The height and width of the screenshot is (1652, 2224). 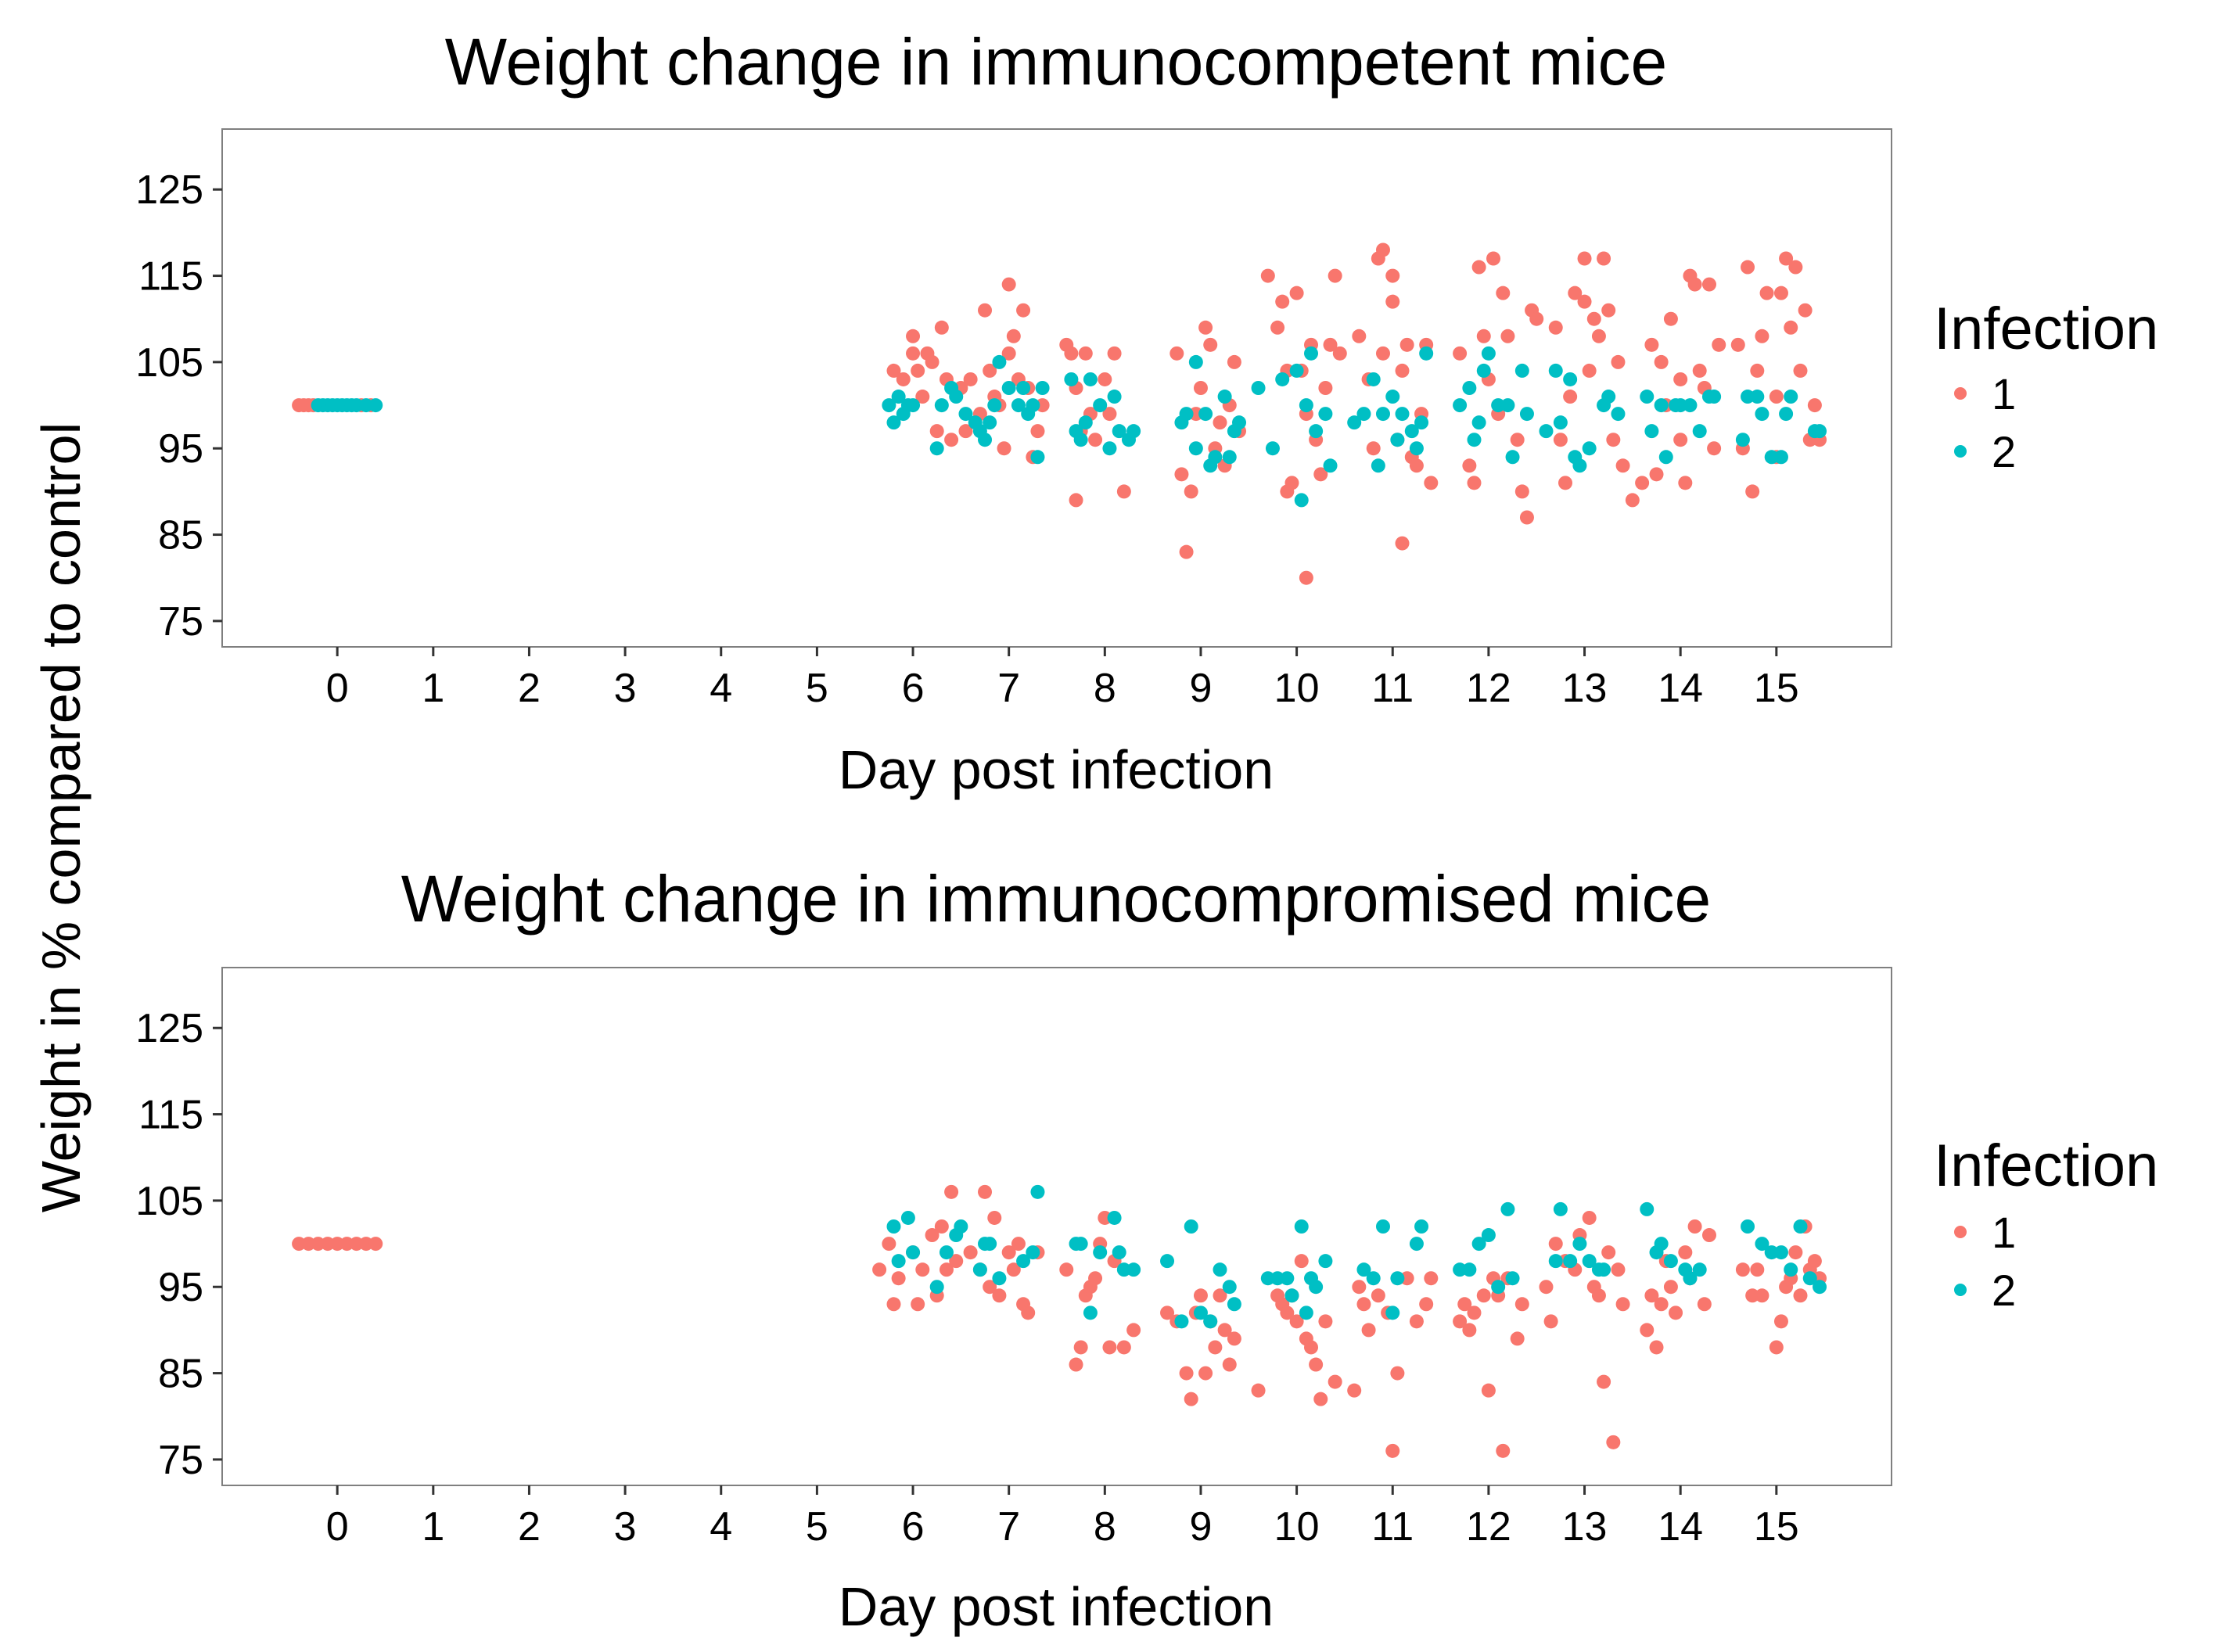 I want to click on x-tick-label: 8, so click(x=1105, y=688).